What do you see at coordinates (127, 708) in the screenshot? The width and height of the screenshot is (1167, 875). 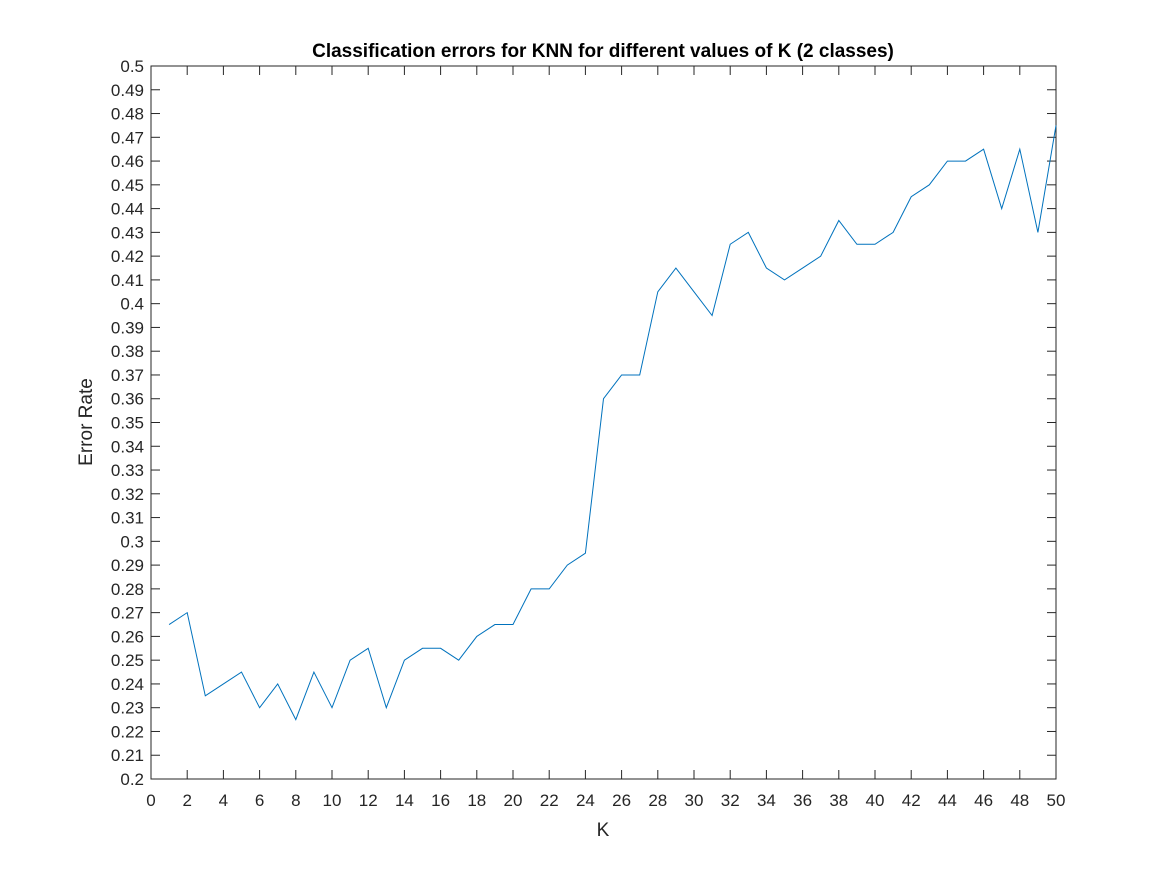 I see `y-tick-label: 0.23` at bounding box center [127, 708].